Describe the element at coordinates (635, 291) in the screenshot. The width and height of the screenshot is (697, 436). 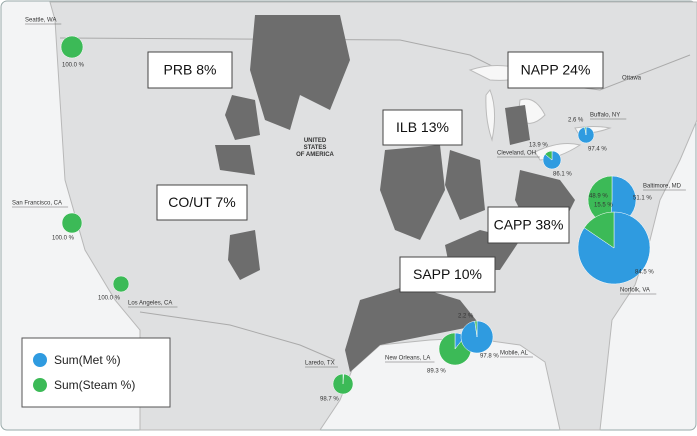
I see `city-label: Norfolk, VA` at that location.